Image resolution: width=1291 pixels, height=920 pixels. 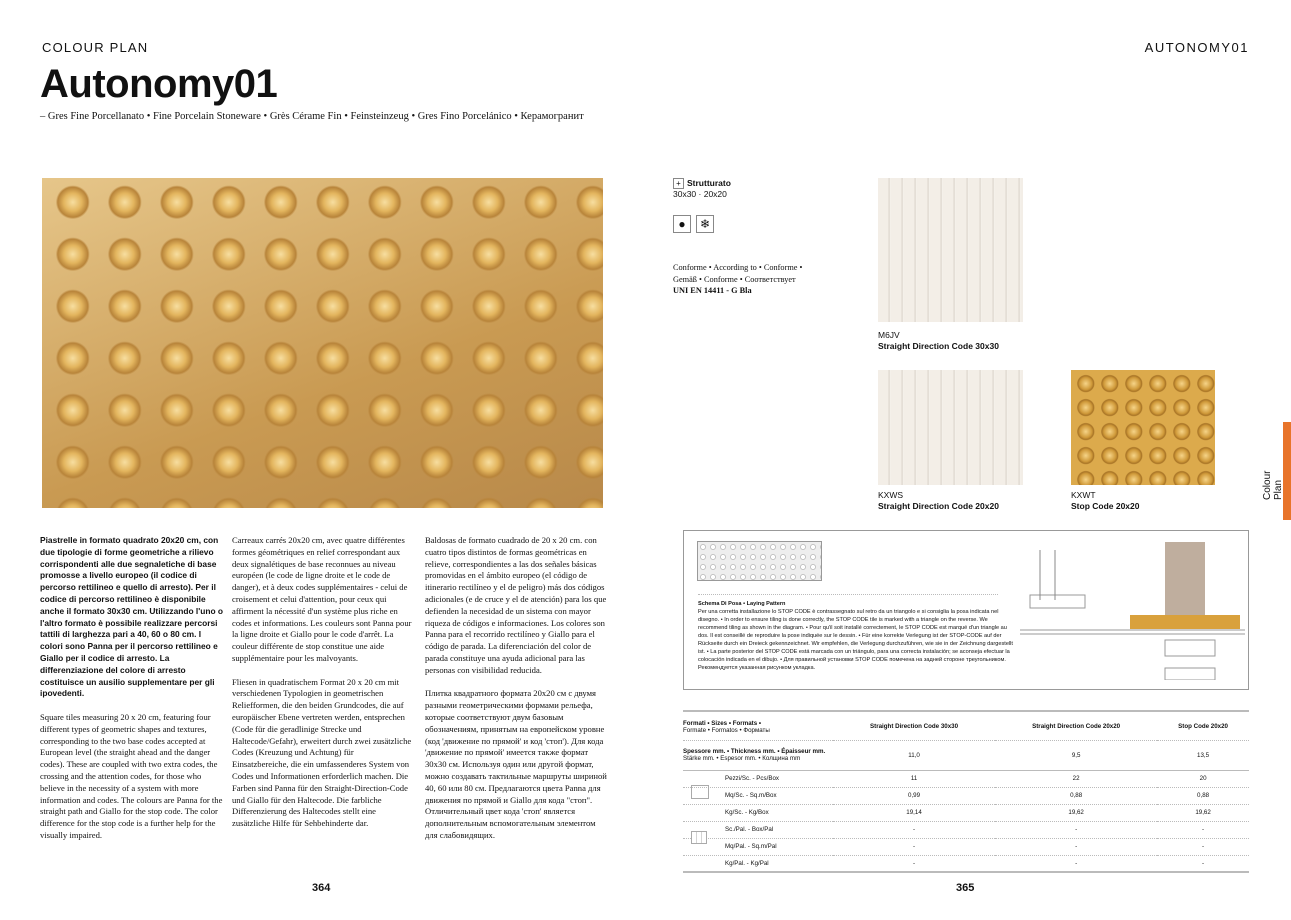 What do you see at coordinates (966, 847) in the screenshot?
I see `table-row: Mq/Pal. - Sq.m/Pal - - -` at bounding box center [966, 847].